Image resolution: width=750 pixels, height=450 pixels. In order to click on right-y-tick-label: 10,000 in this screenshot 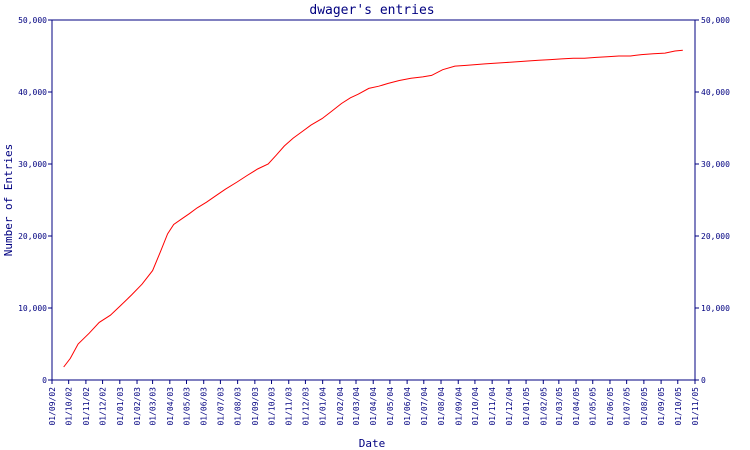, I will do `click(715, 308)`.